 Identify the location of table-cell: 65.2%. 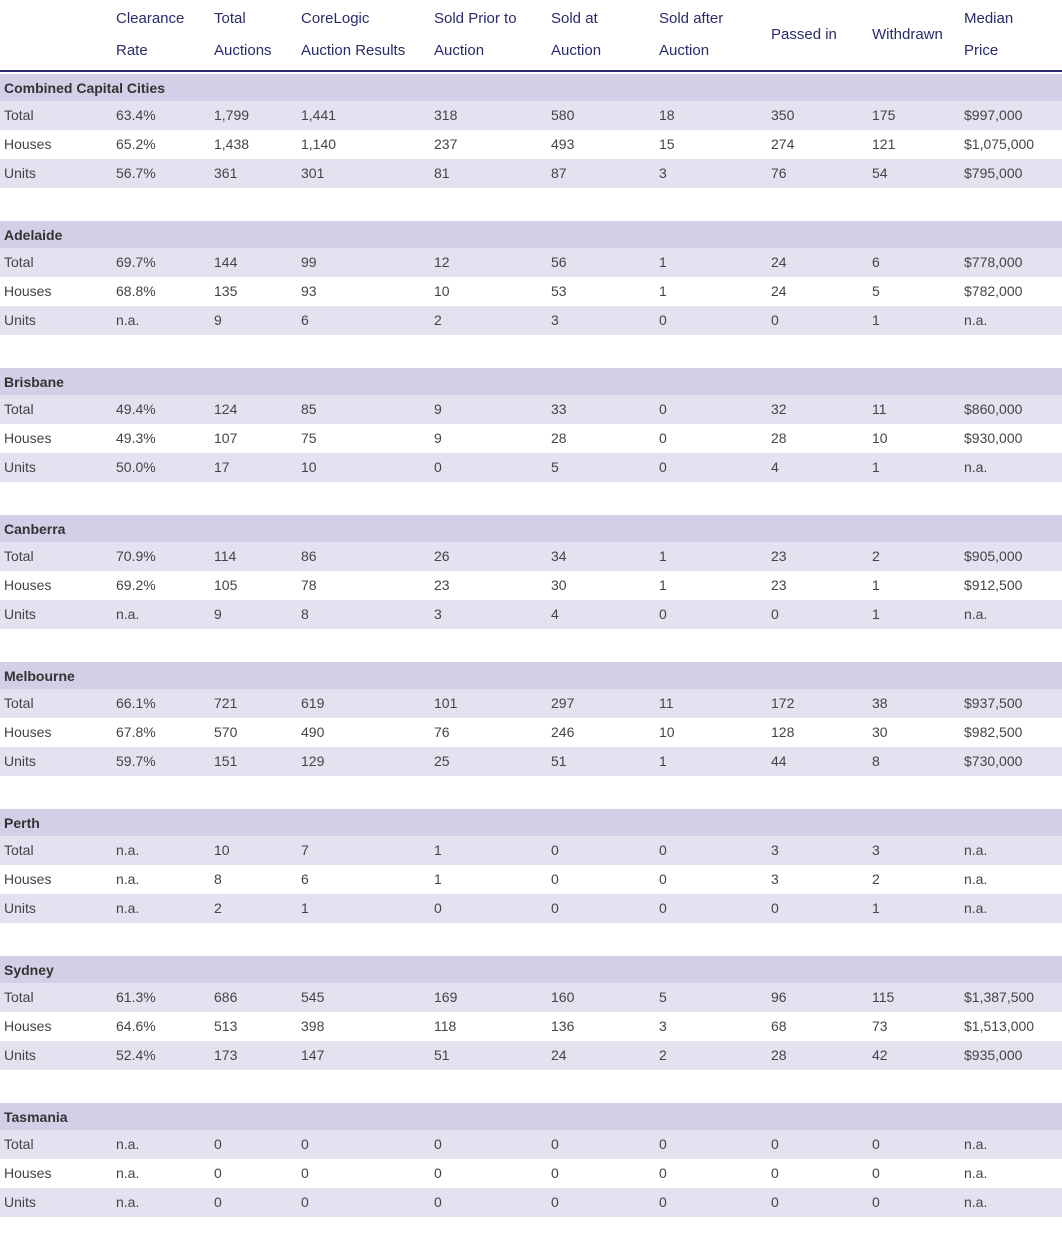
(136, 144).